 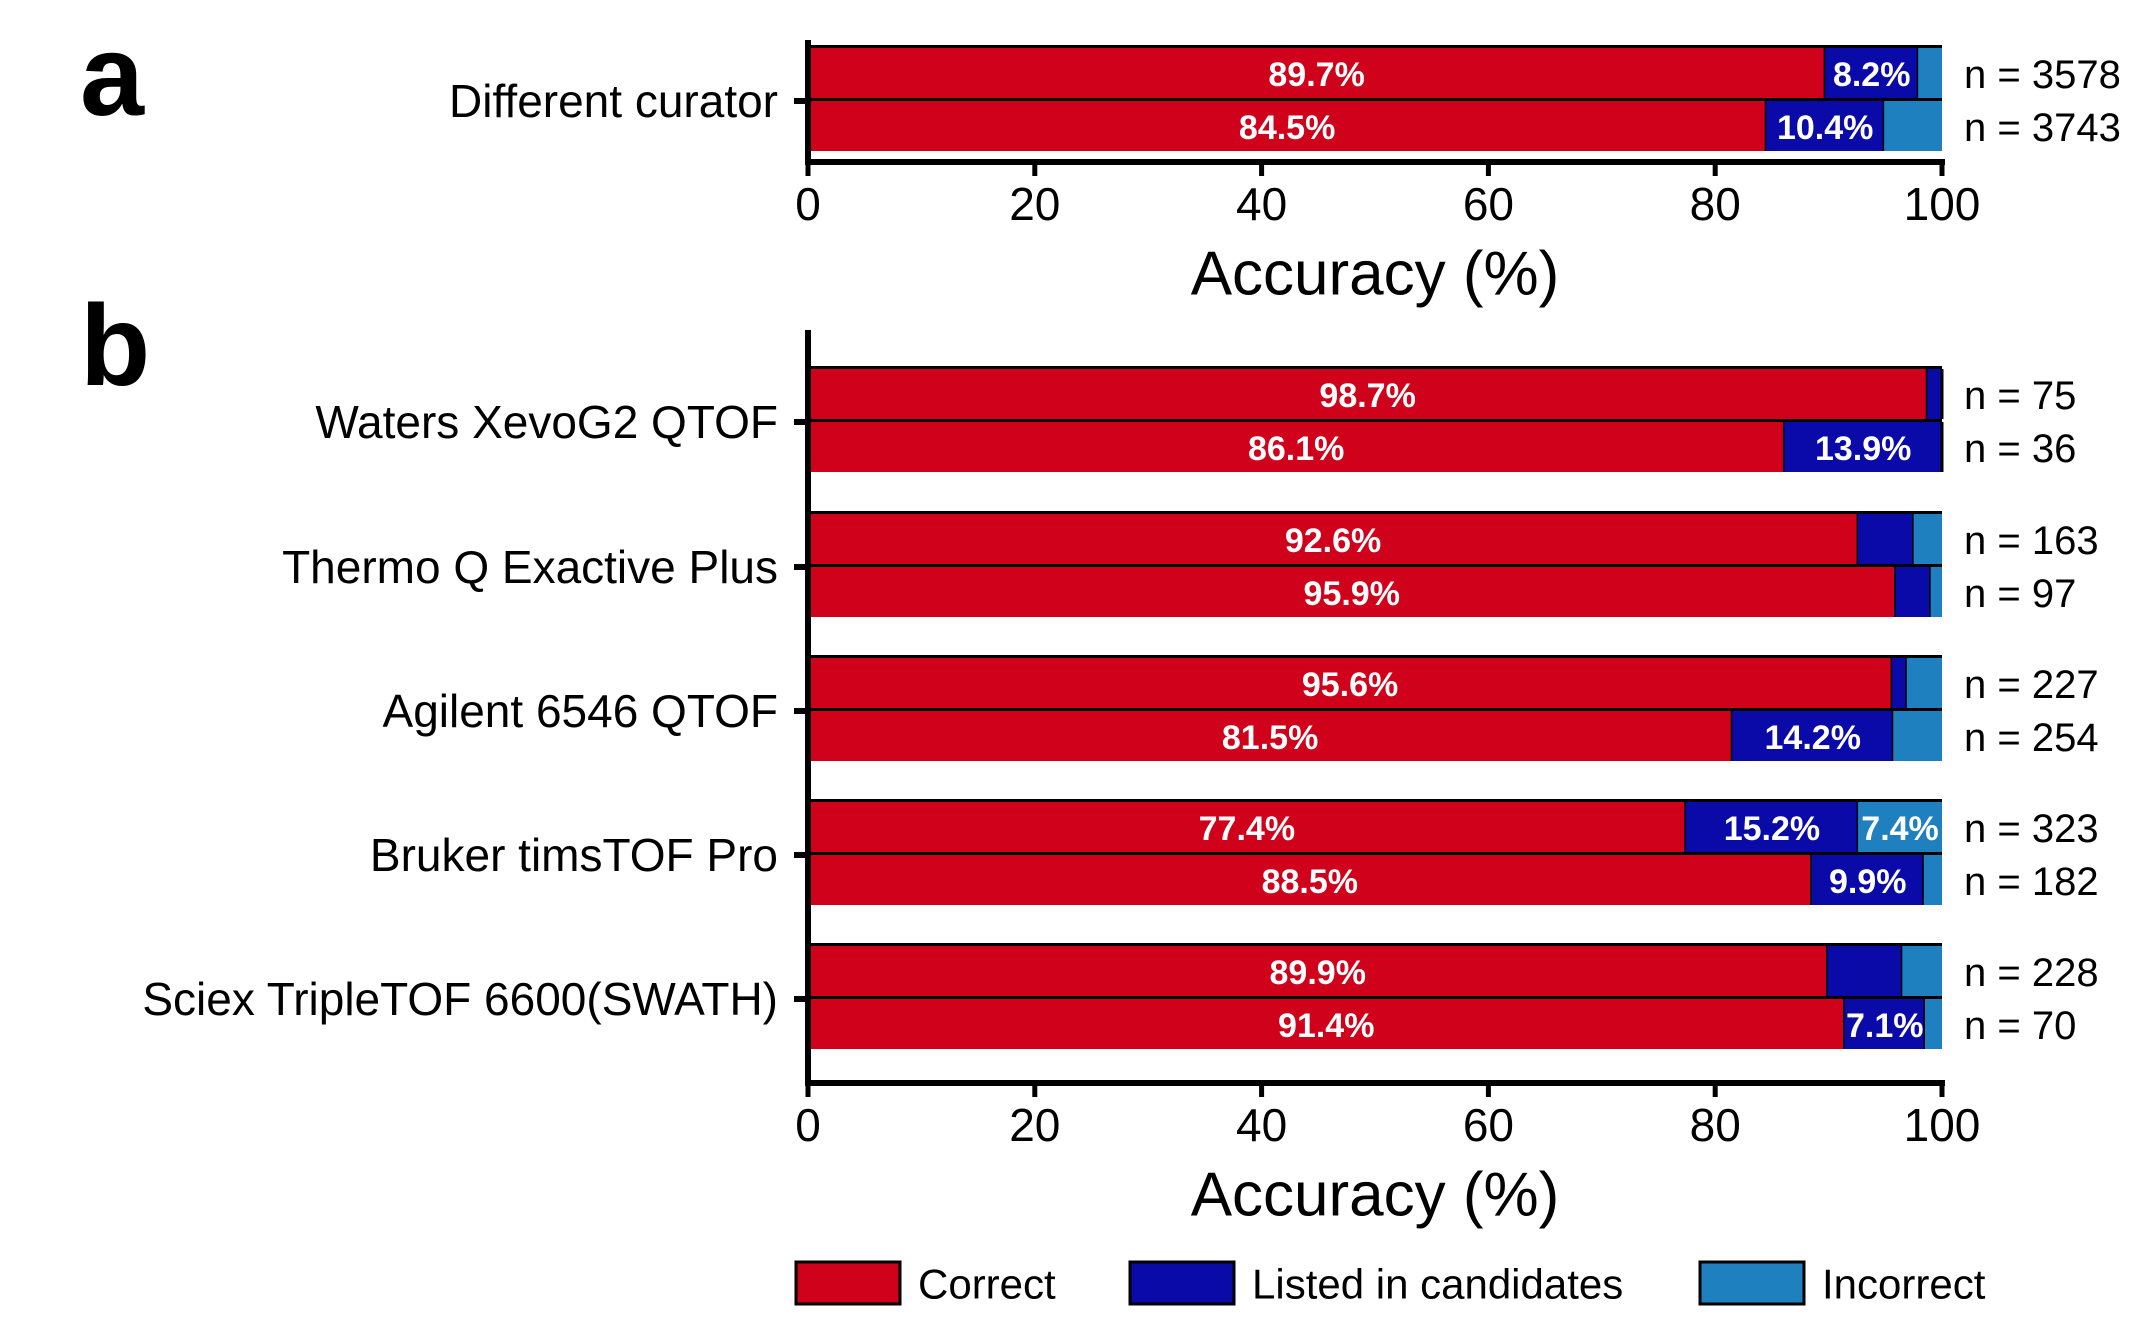 What do you see at coordinates (574, 855) in the screenshot?
I see `category-label: Bruker timsTOF Pro` at bounding box center [574, 855].